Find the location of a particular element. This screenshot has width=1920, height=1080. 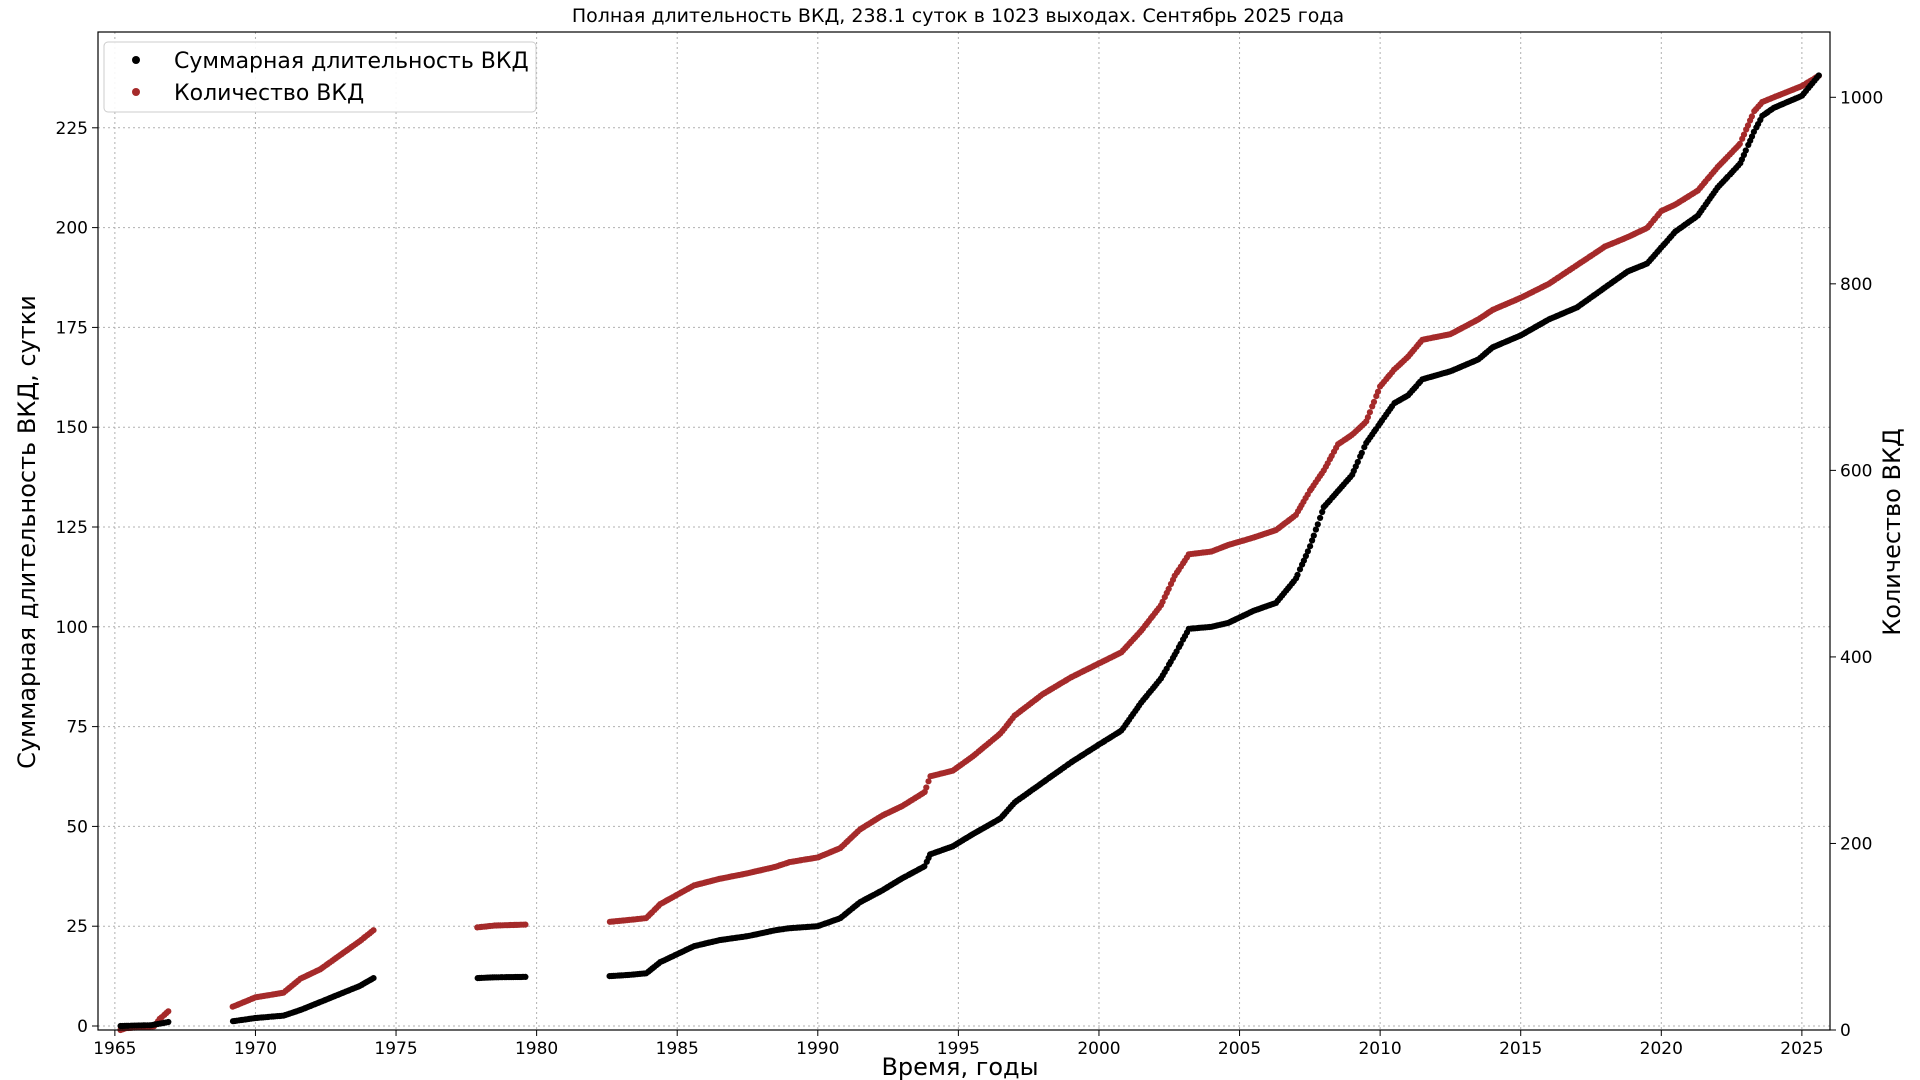

x-tick-label: 1970 is located at coordinates (255, 1049).